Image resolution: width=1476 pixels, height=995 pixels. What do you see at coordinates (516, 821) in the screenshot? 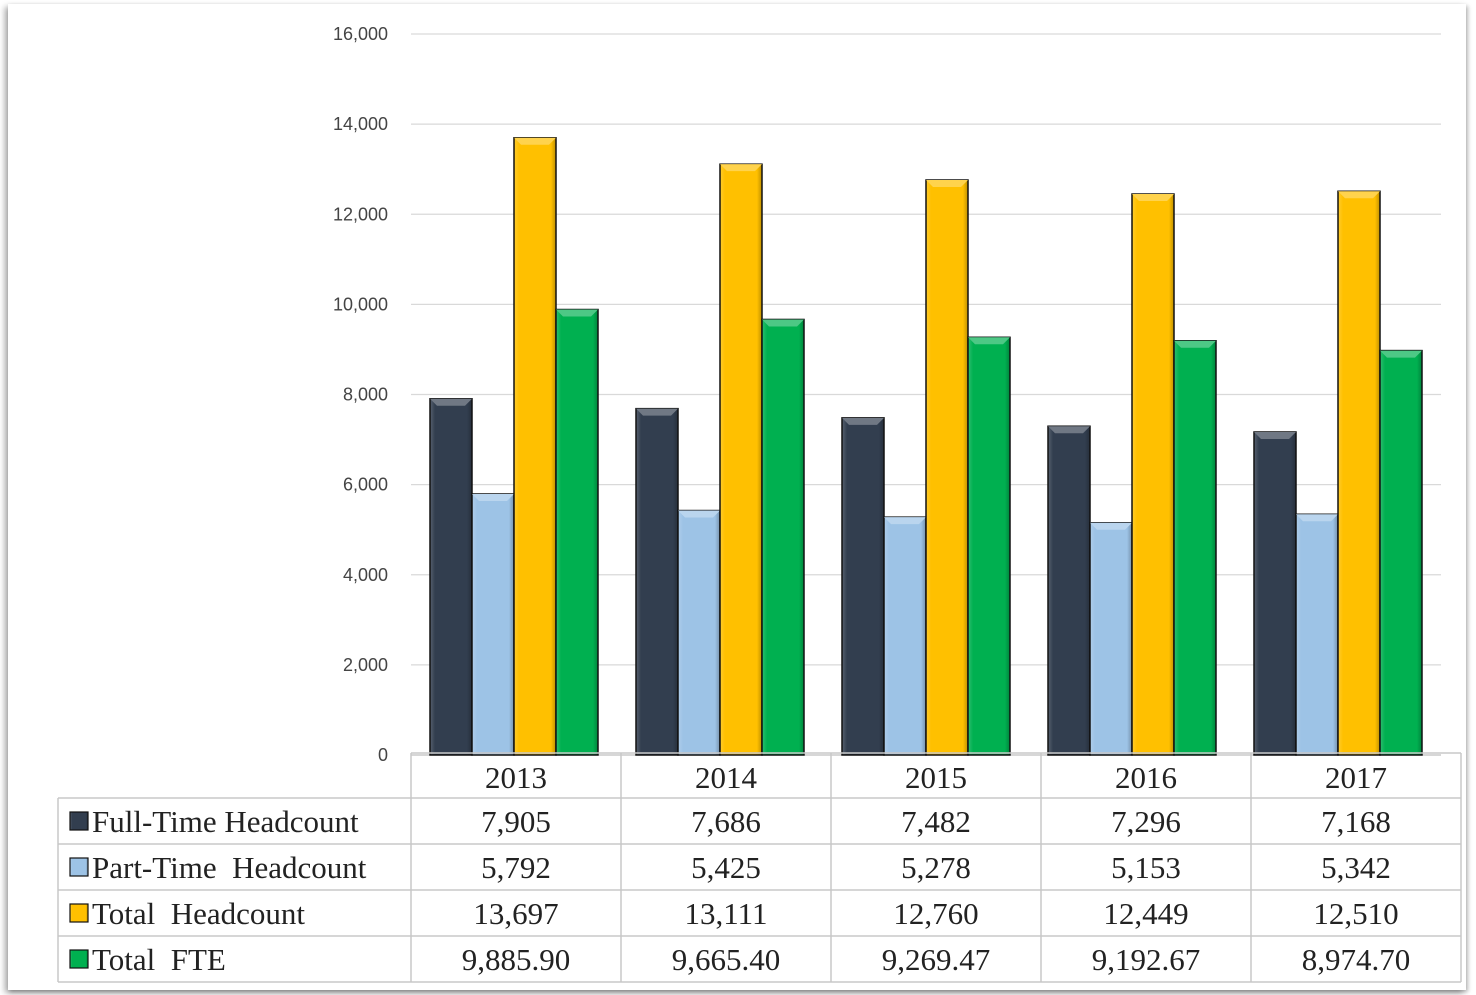
I see `table-cell-full-time-headcount-2013: 7,905` at bounding box center [516, 821].